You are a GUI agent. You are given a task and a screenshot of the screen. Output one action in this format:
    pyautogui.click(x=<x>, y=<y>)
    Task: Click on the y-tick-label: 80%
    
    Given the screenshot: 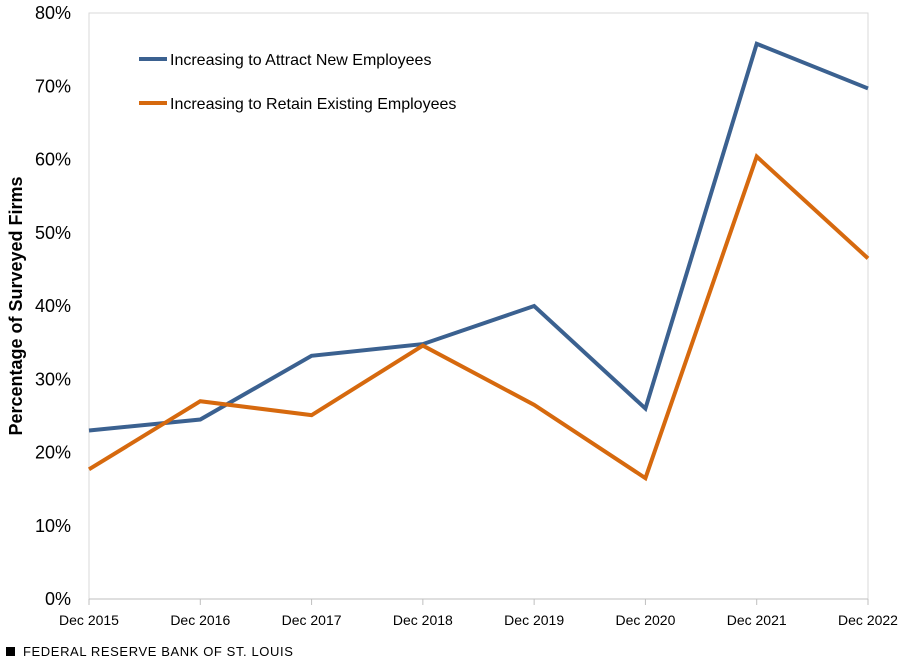 What is the action you would take?
    pyautogui.click(x=53, y=13)
    